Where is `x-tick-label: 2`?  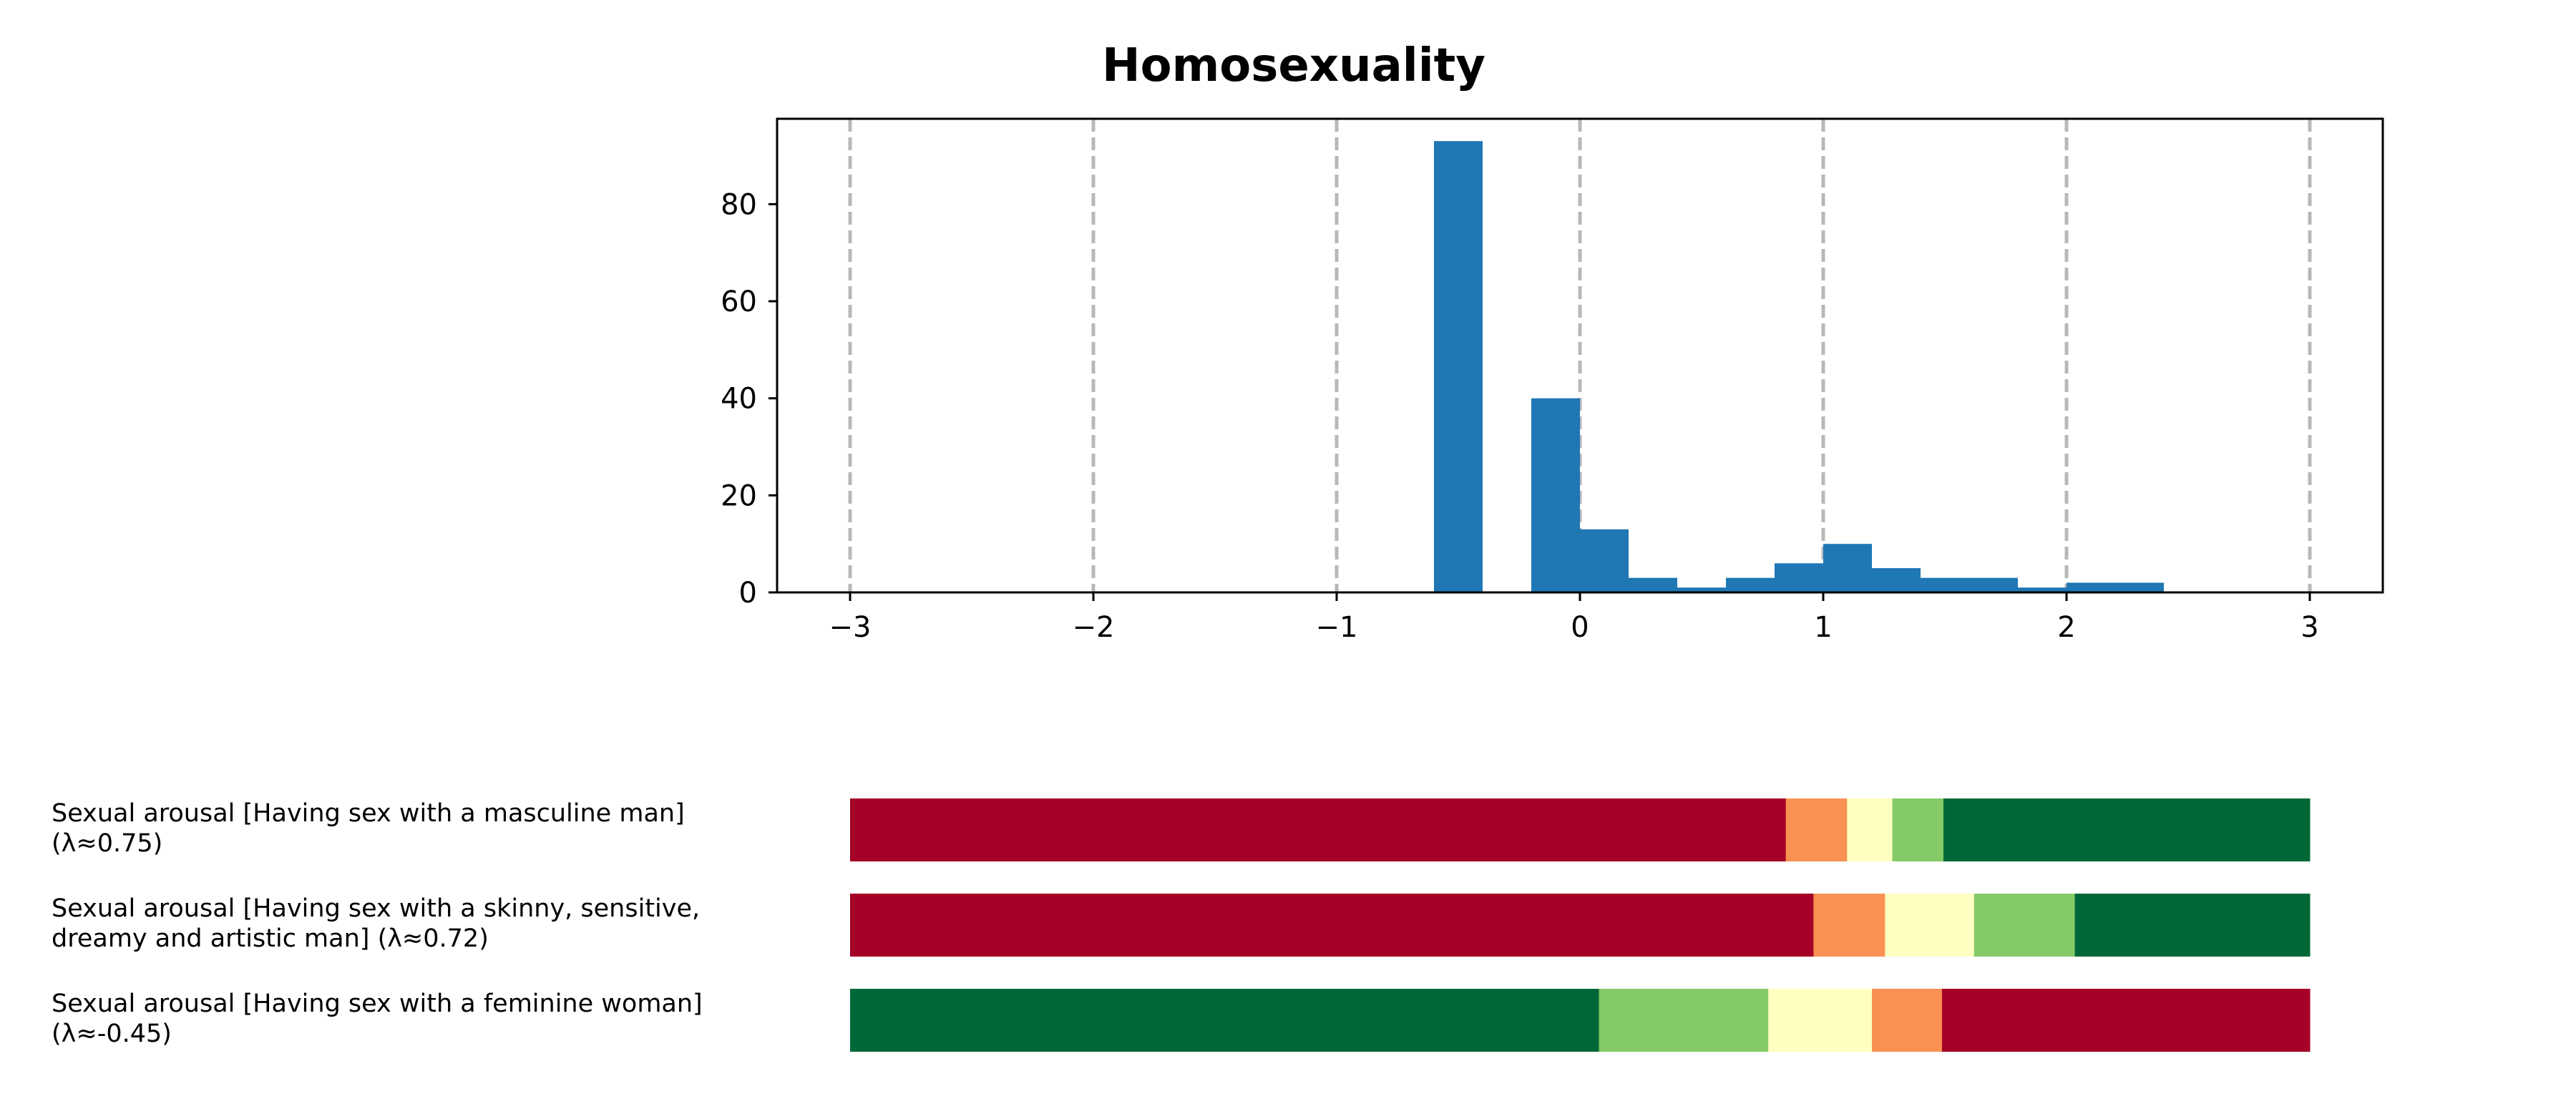
x-tick-label: 2 is located at coordinates (2066, 627).